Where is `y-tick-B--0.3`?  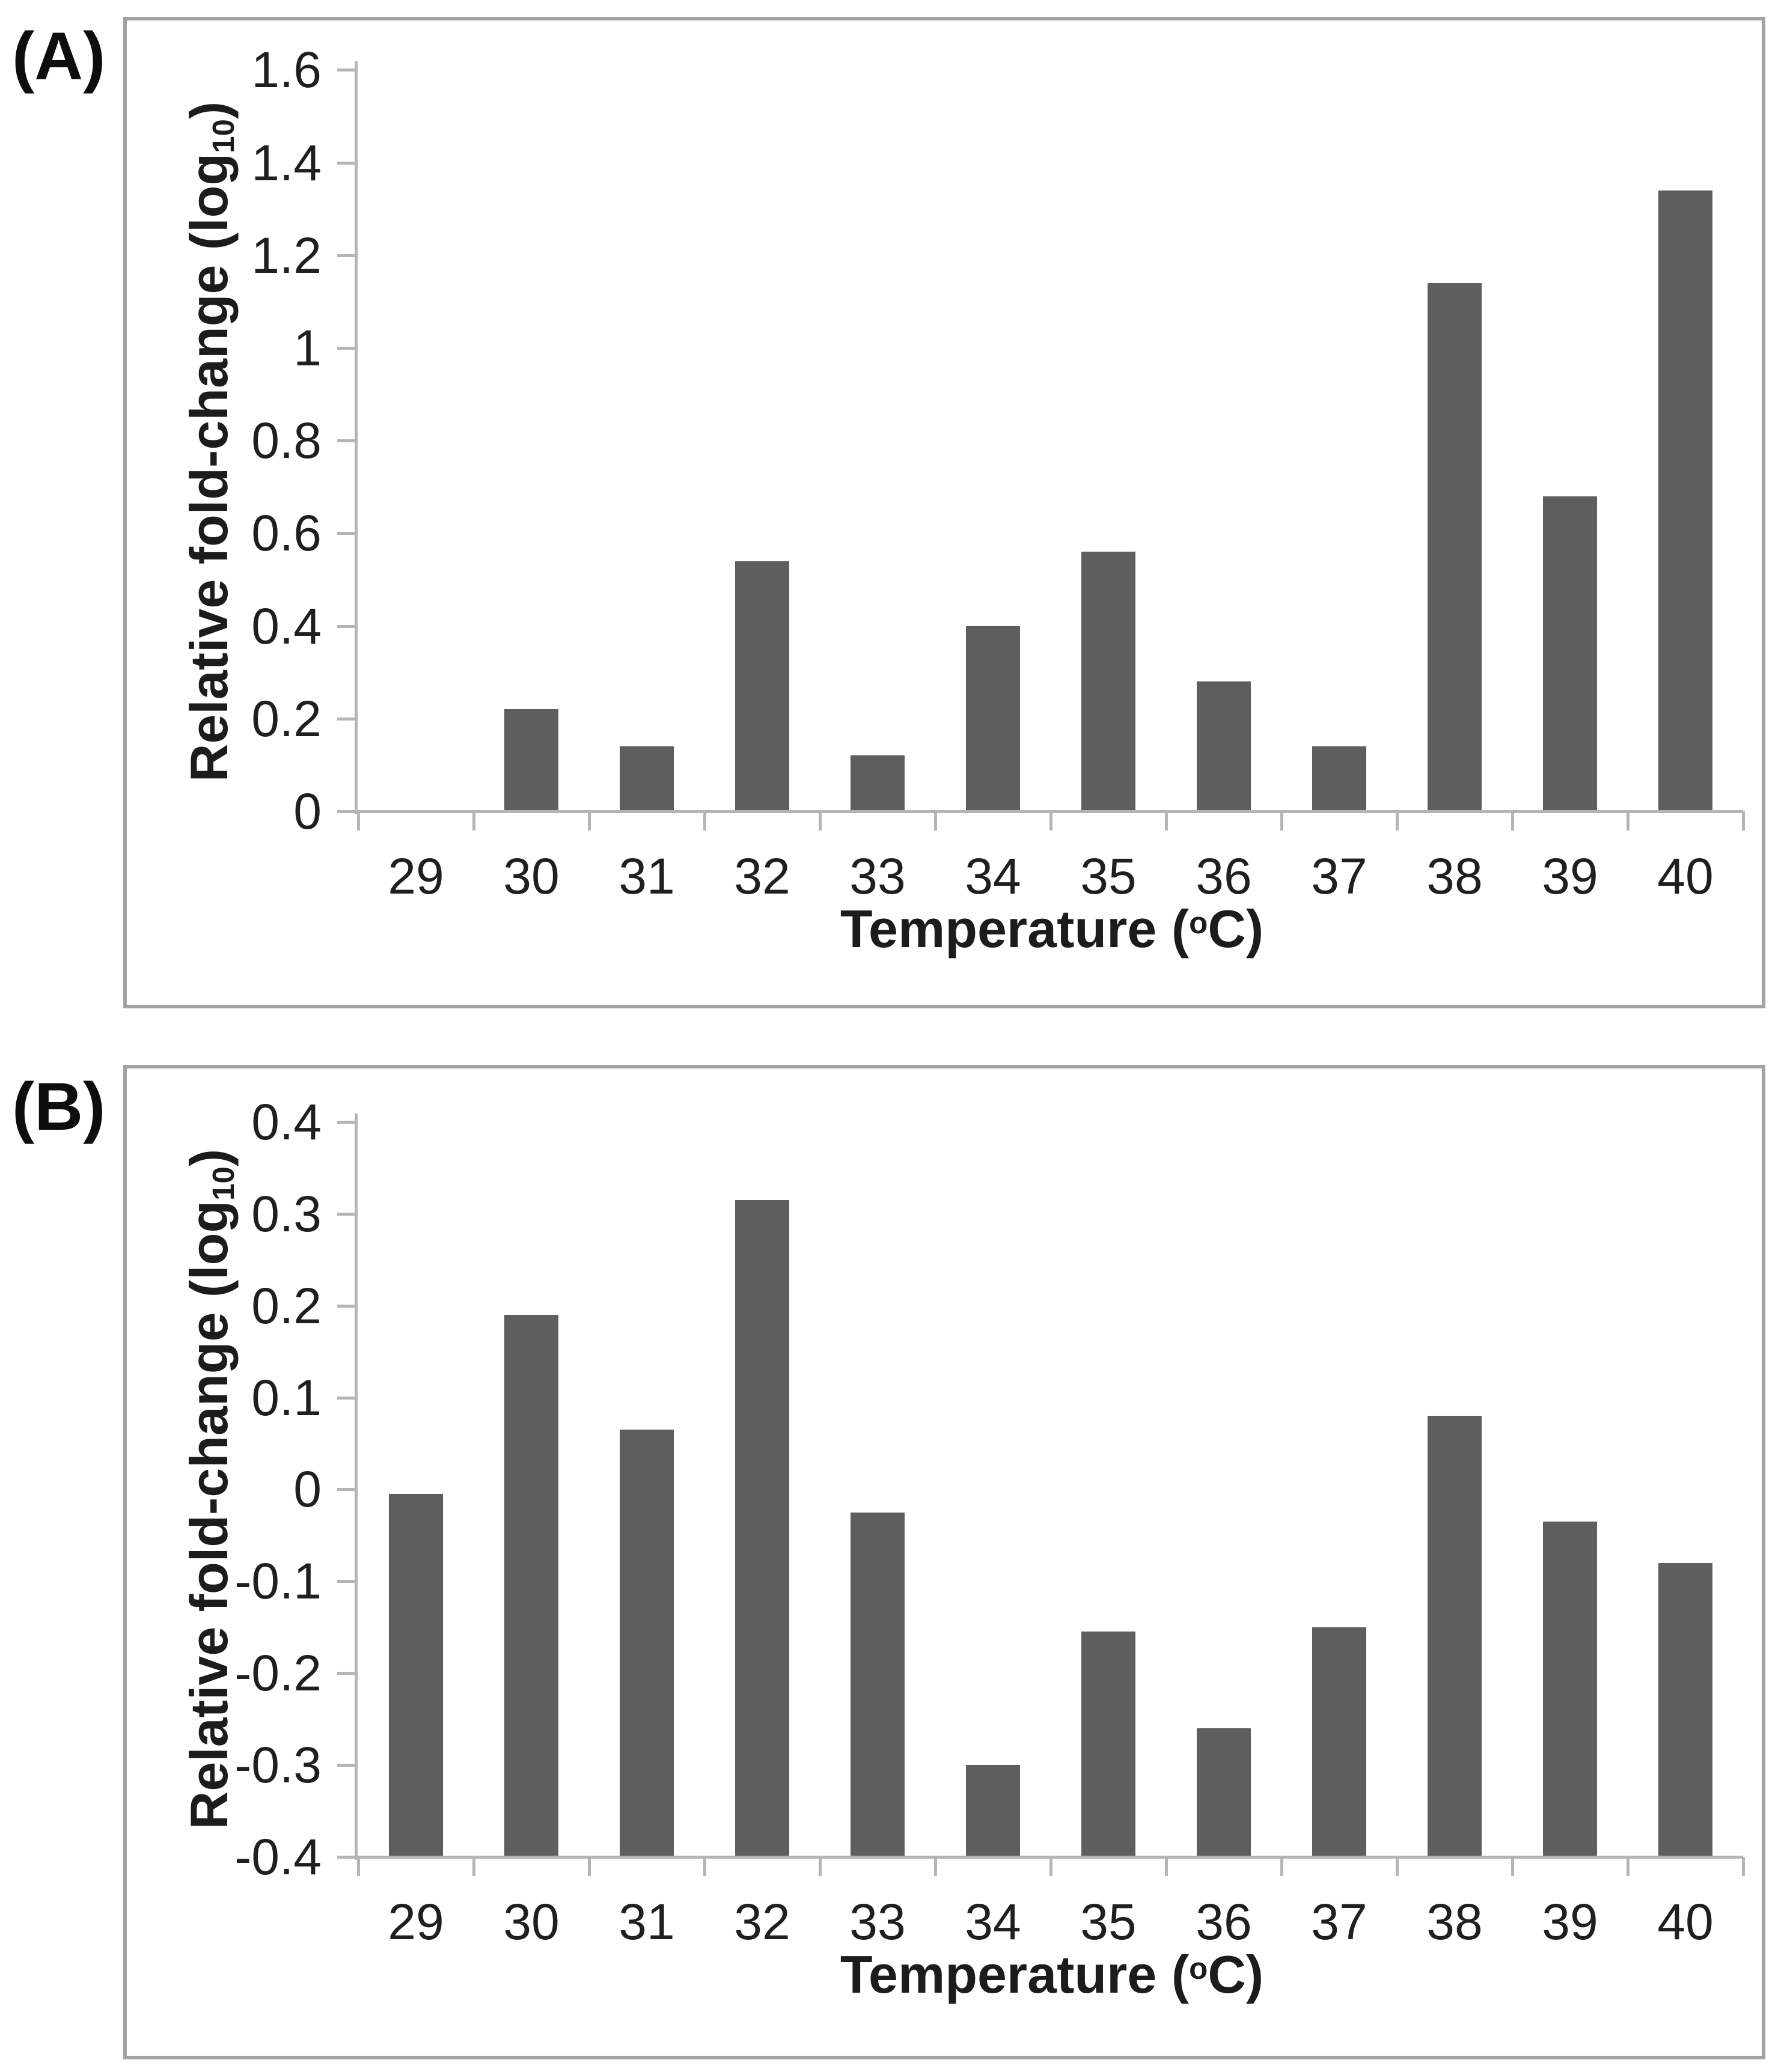
y-tick-B--0.3 is located at coordinates (347, 1765).